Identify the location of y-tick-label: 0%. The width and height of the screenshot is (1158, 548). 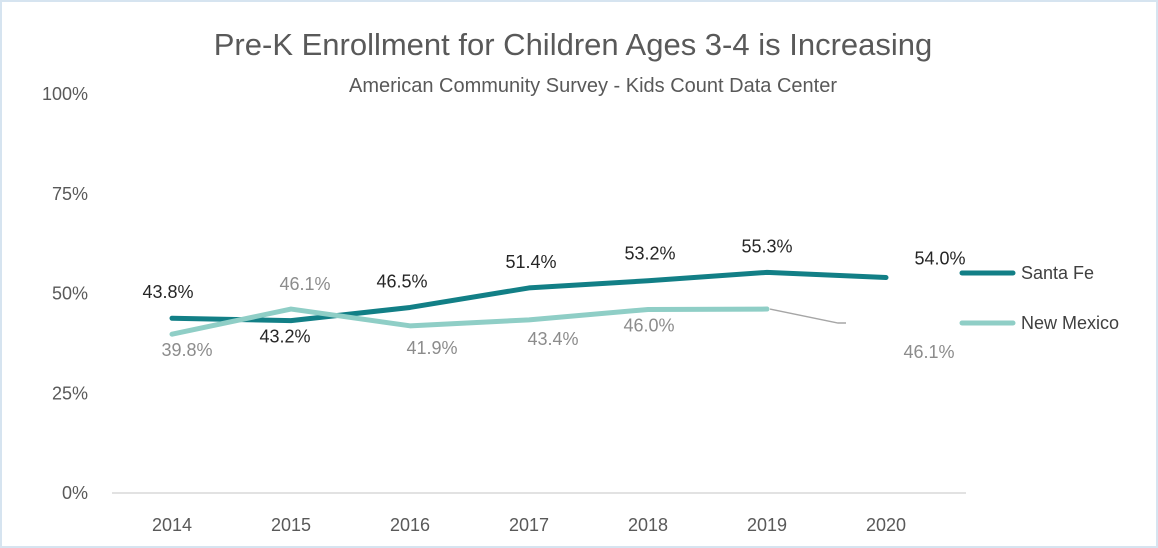
(75, 493).